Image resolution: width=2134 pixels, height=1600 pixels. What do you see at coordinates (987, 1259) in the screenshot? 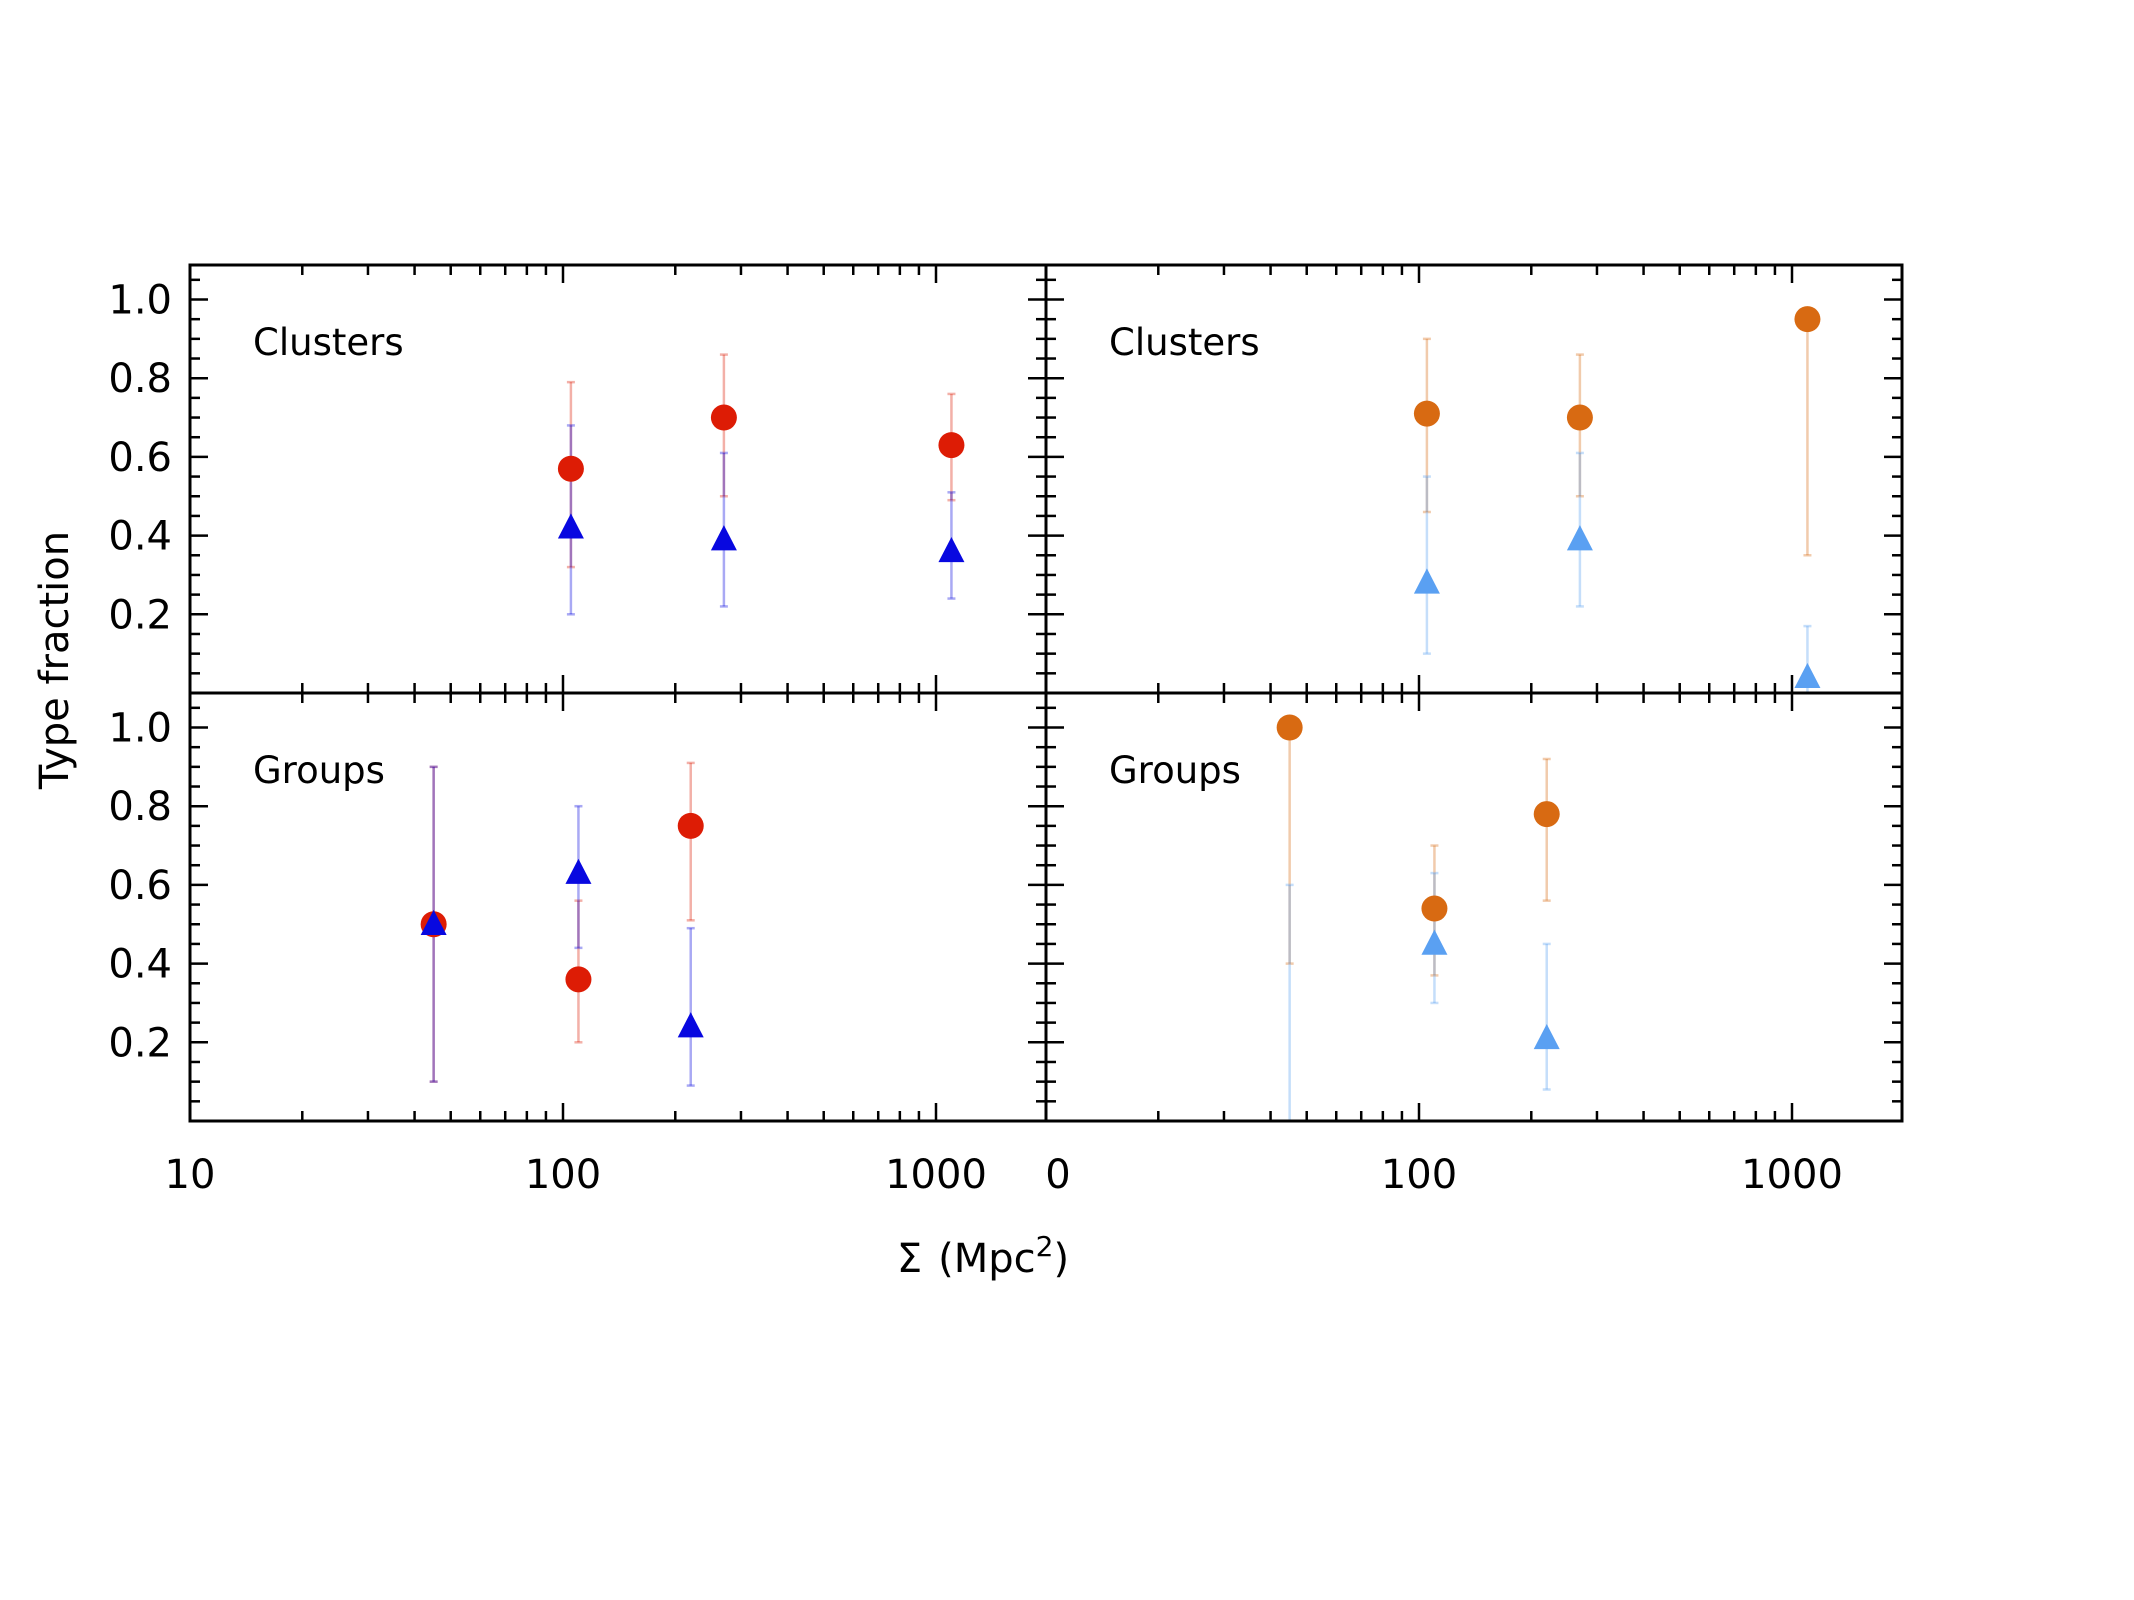
I see `x-axis-unit: (Mpc` at bounding box center [987, 1259].